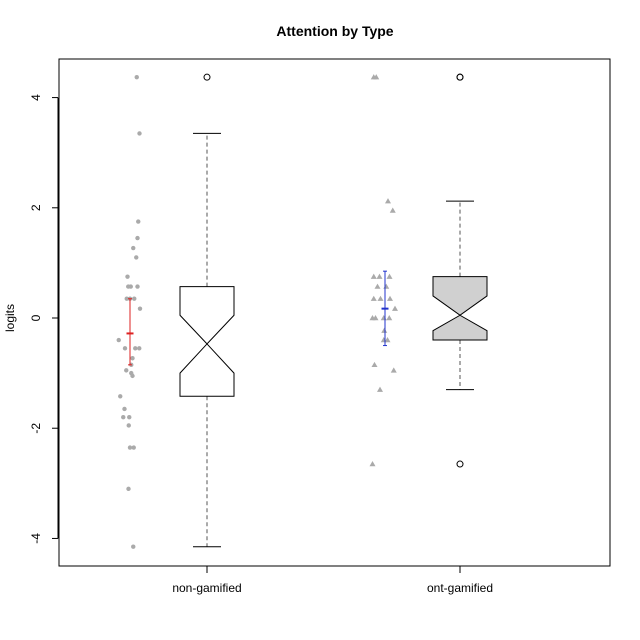 This screenshot has height=640, width=640. What do you see at coordinates (206, 588) in the screenshot?
I see `x-tick-label: non-gamified` at bounding box center [206, 588].